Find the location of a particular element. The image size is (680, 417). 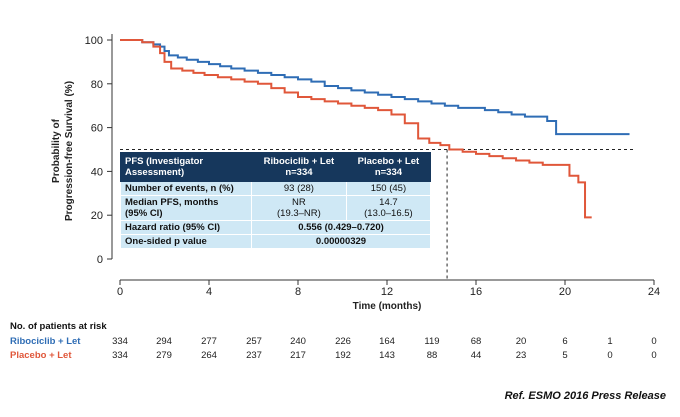

cell-text: (95% CI) is located at coordinates (144, 213).